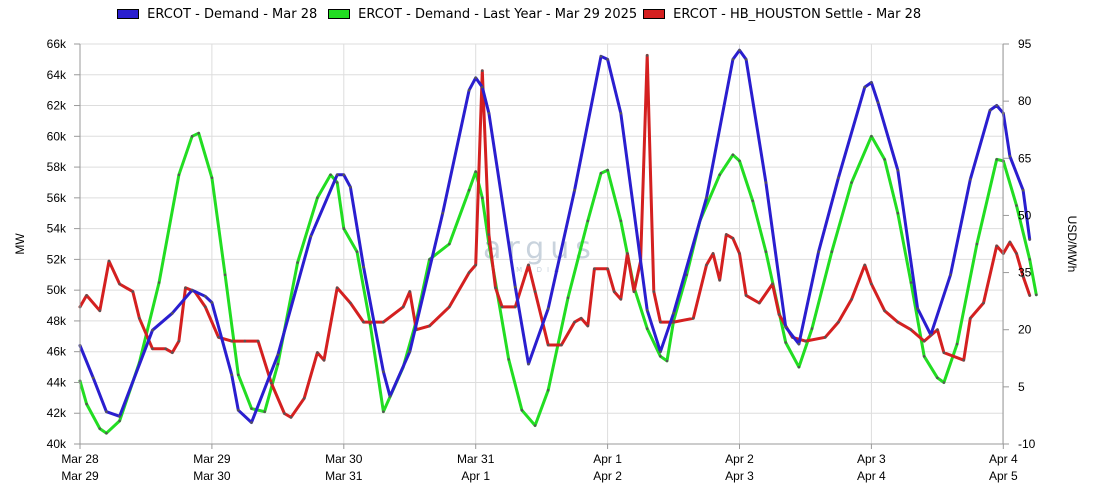 Image resolution: width=1100 pixels, height=500 pixels. What do you see at coordinates (57, 106) in the screenshot?
I see `y-left-tick-label: 62k` at bounding box center [57, 106].